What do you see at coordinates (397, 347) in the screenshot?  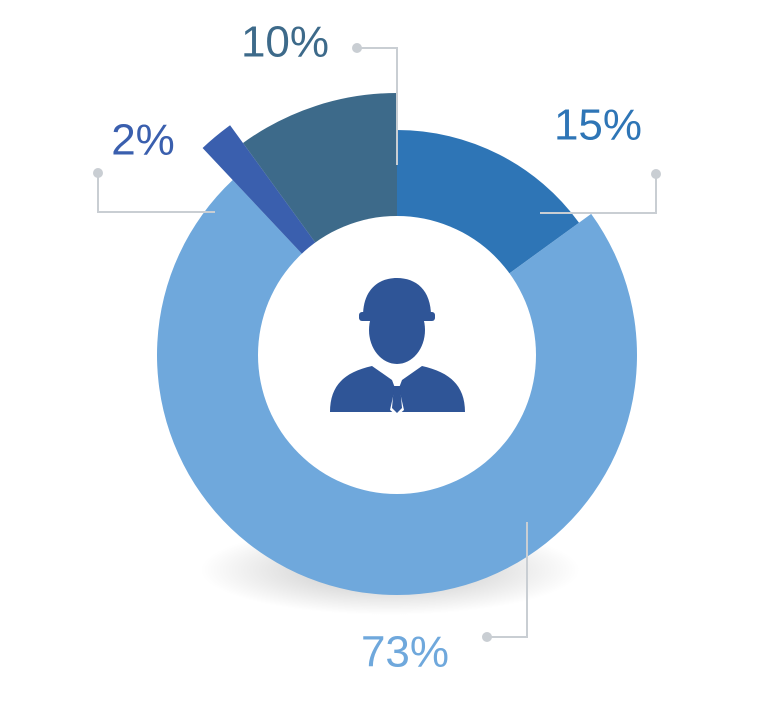 I see `worker-icon` at bounding box center [397, 347].